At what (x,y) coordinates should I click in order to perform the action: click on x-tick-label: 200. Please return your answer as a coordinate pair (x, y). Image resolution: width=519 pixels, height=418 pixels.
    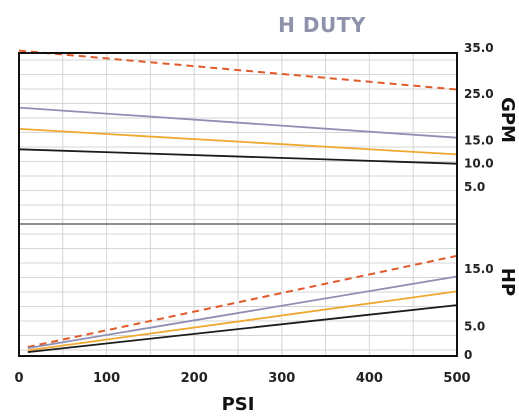
    Looking at the image, I should click on (194, 378).